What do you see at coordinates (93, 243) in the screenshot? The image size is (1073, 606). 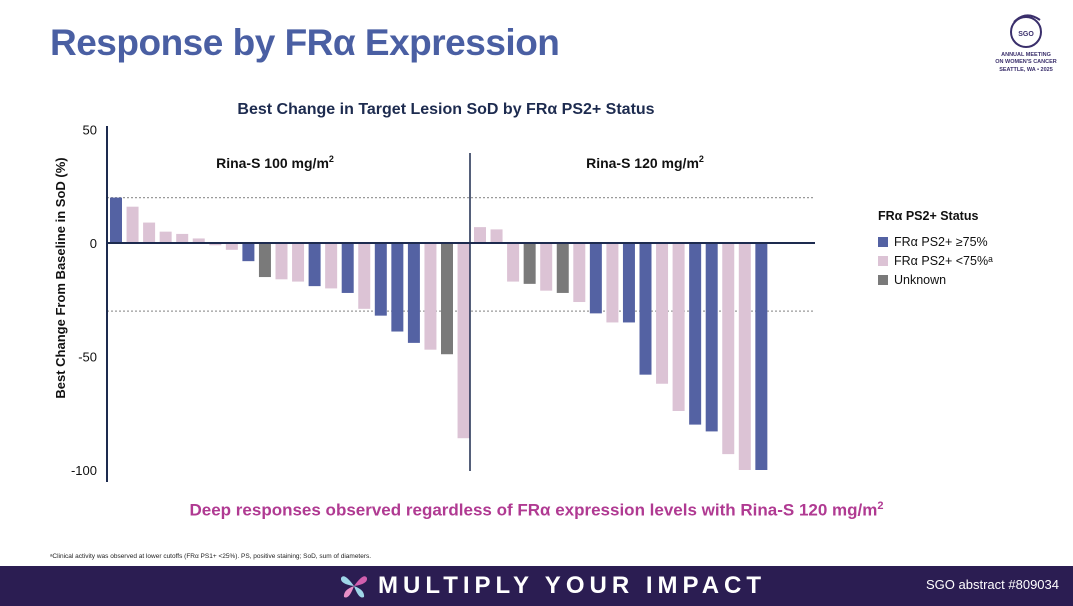 I see `y-tick-label: 0` at bounding box center [93, 243].